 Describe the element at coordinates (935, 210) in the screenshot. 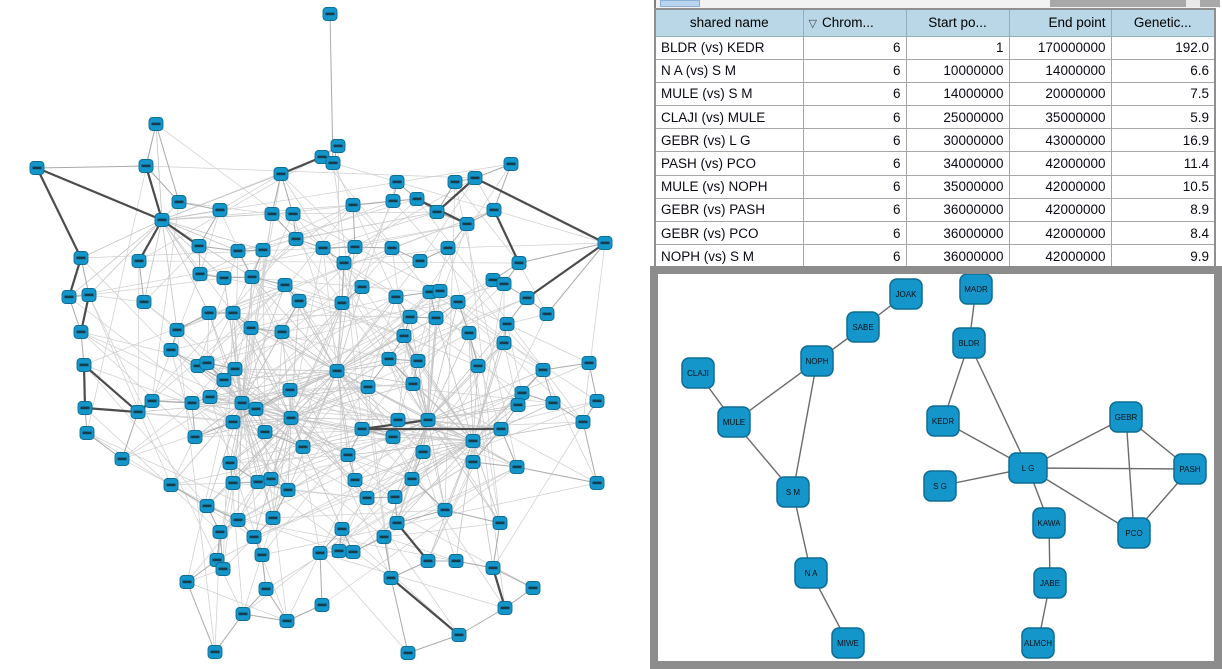

I see `table-row: GEBR (vs) PASH 6 36000000 42000000 8.9` at that location.